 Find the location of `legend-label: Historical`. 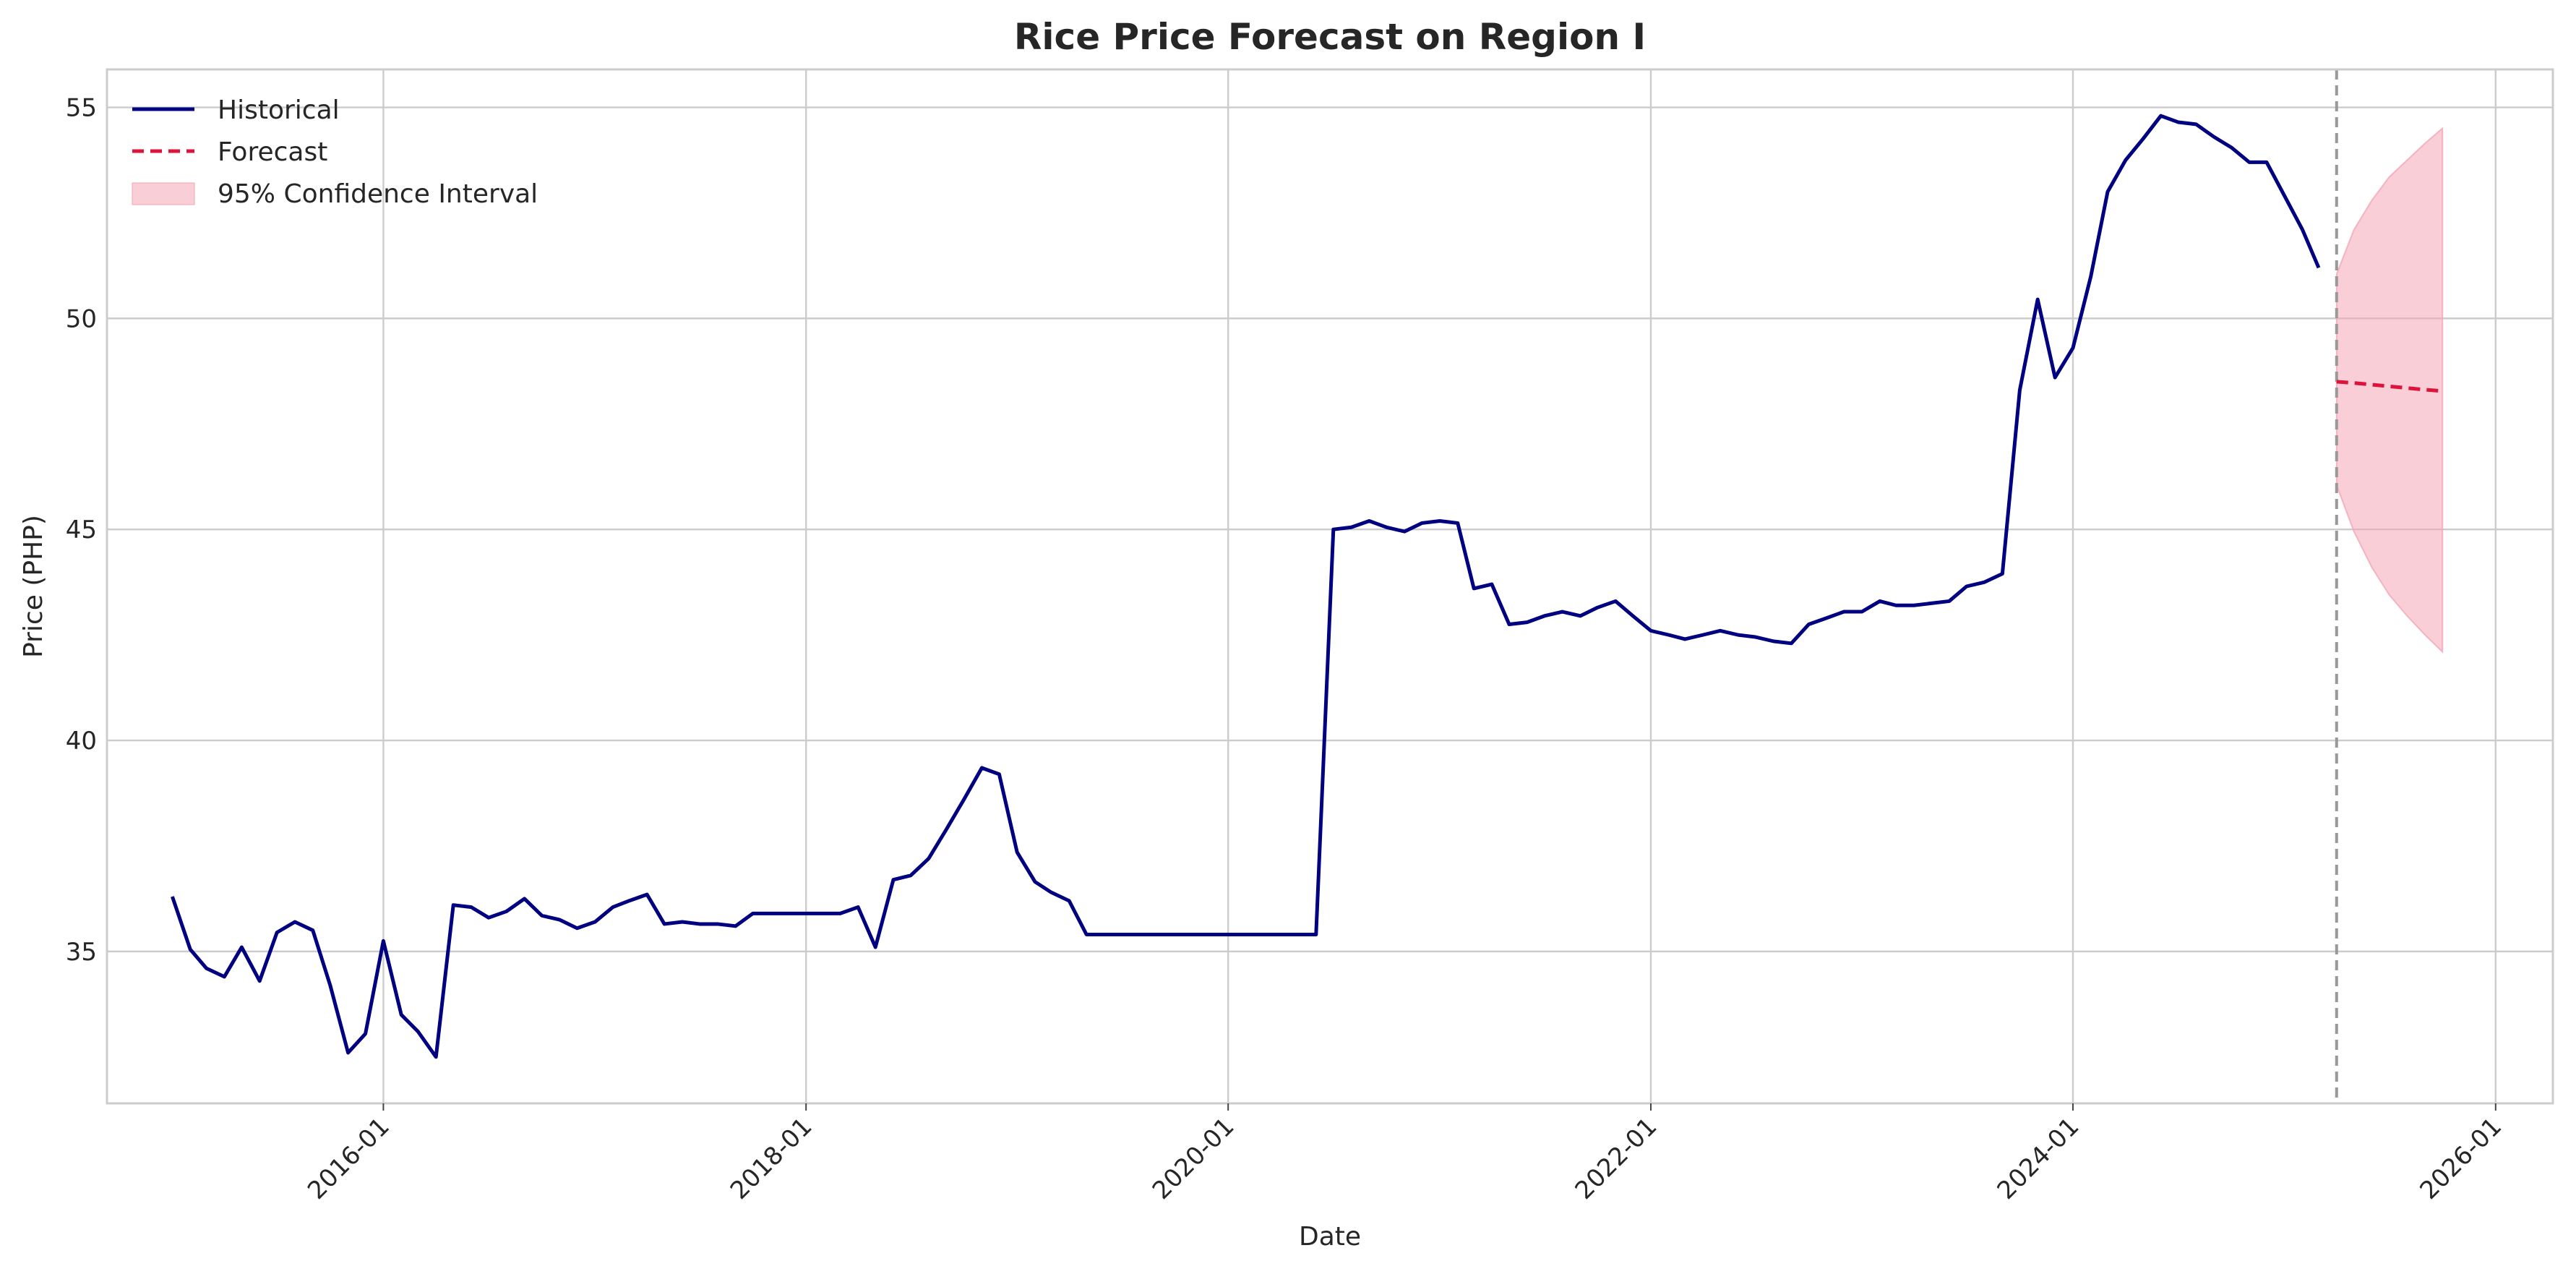

legend-label: Historical is located at coordinates (279, 110).